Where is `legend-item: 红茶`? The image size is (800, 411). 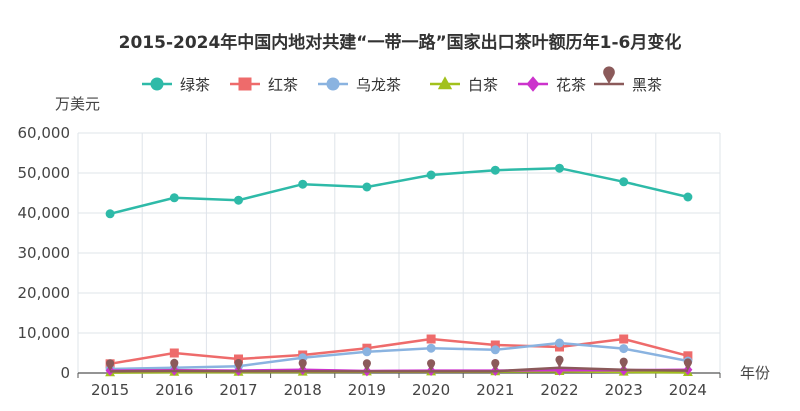 legend-item: 红茶 is located at coordinates (264, 85).